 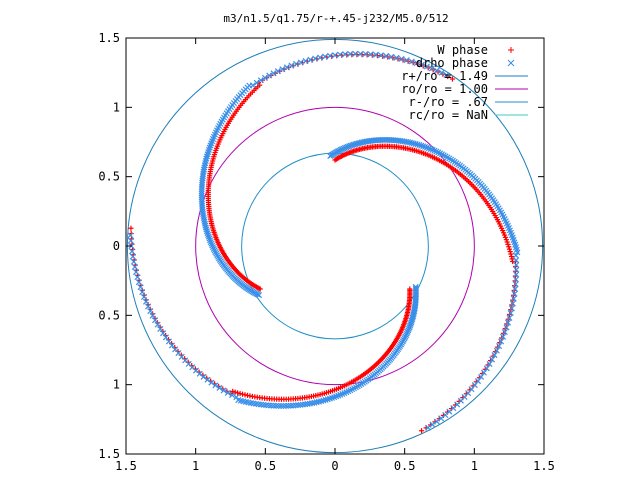 I want to click on point-drho-1b35, so click(x=133, y=261).